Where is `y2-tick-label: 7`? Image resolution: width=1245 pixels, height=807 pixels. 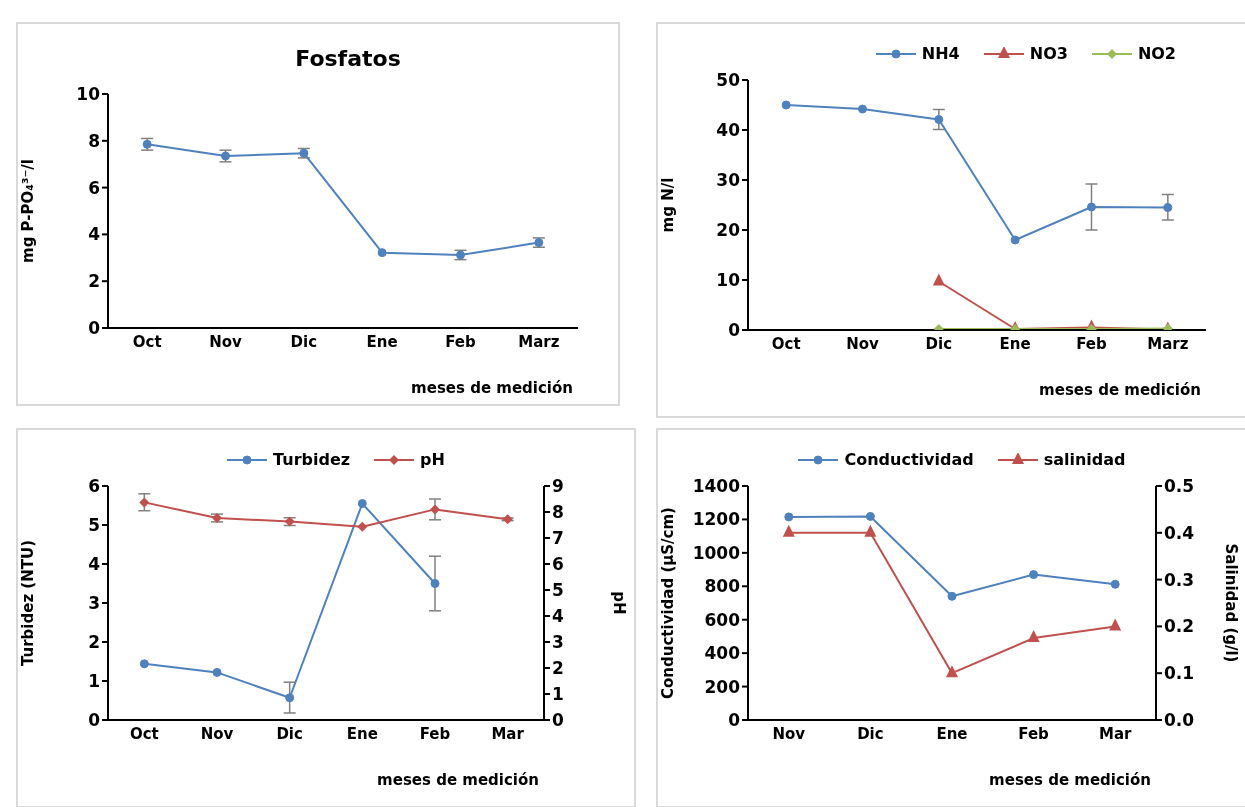
y2-tick-label: 7 is located at coordinates (558, 538).